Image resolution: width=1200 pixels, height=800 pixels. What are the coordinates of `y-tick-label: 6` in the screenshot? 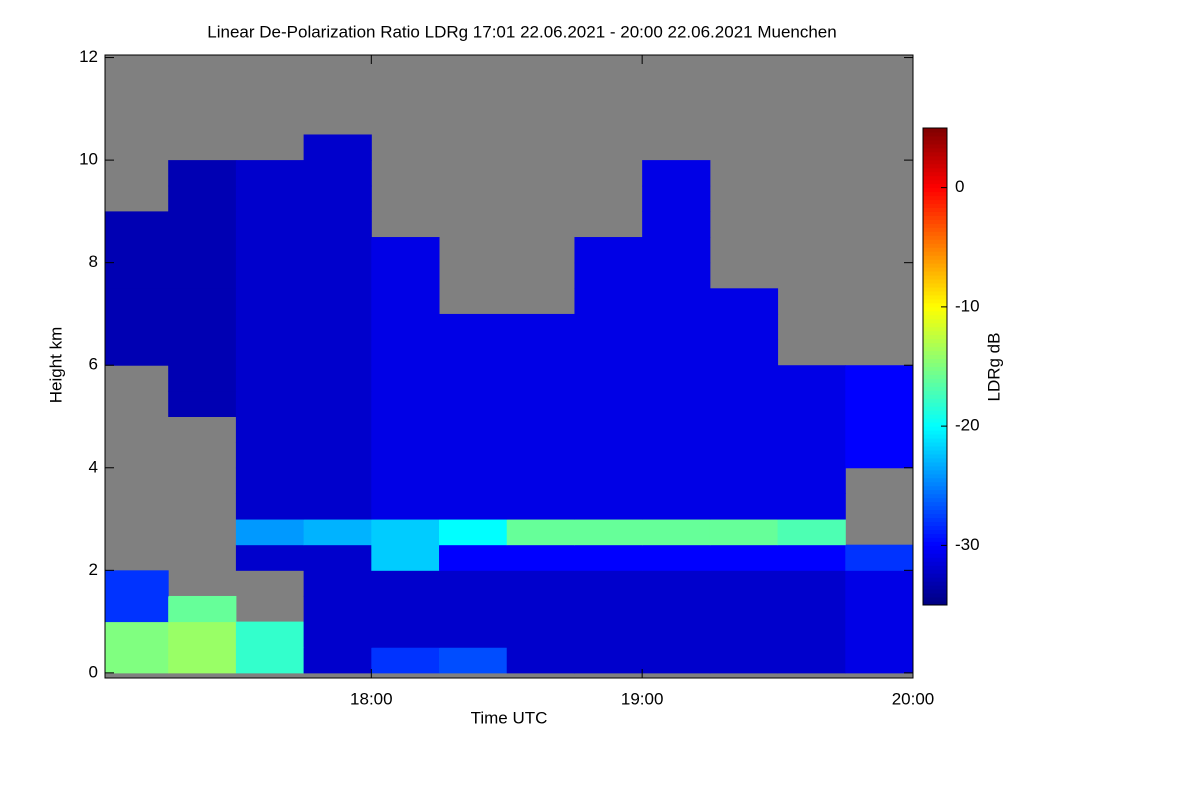 It's located at (93, 364).